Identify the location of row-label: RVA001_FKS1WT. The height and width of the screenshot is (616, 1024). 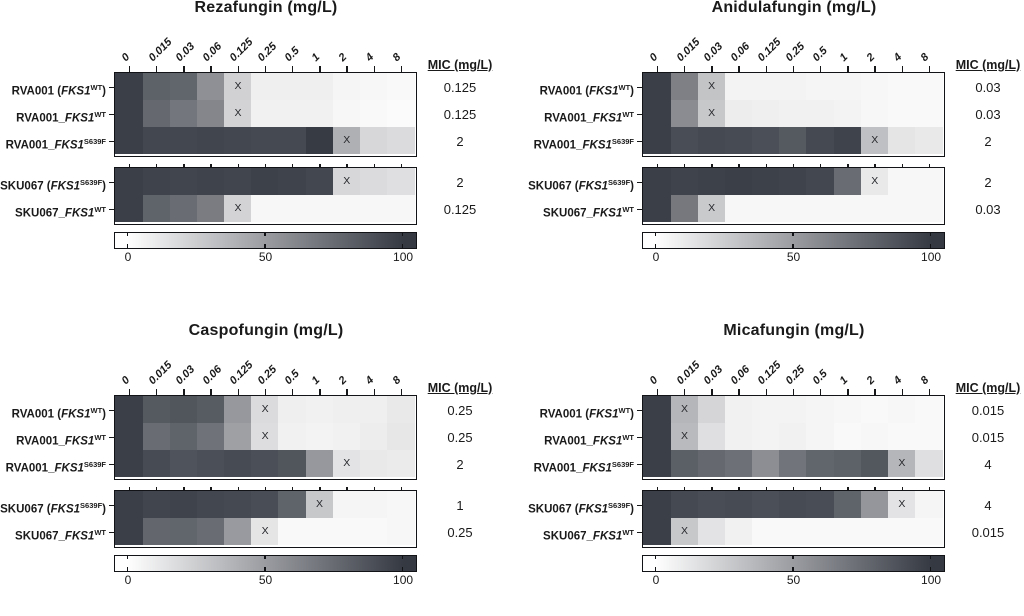
(579, 439).